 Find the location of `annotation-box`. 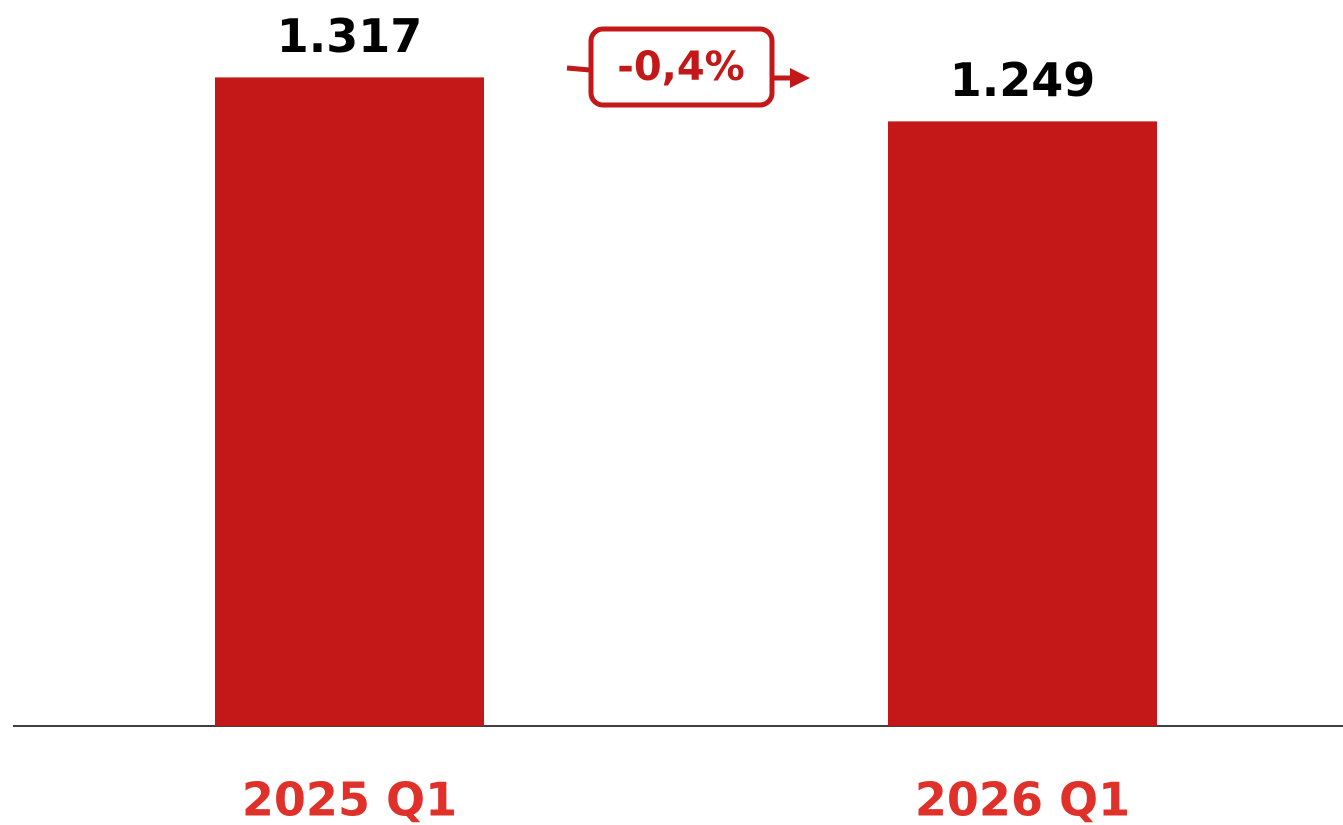

annotation-box is located at coordinates (681, 67).